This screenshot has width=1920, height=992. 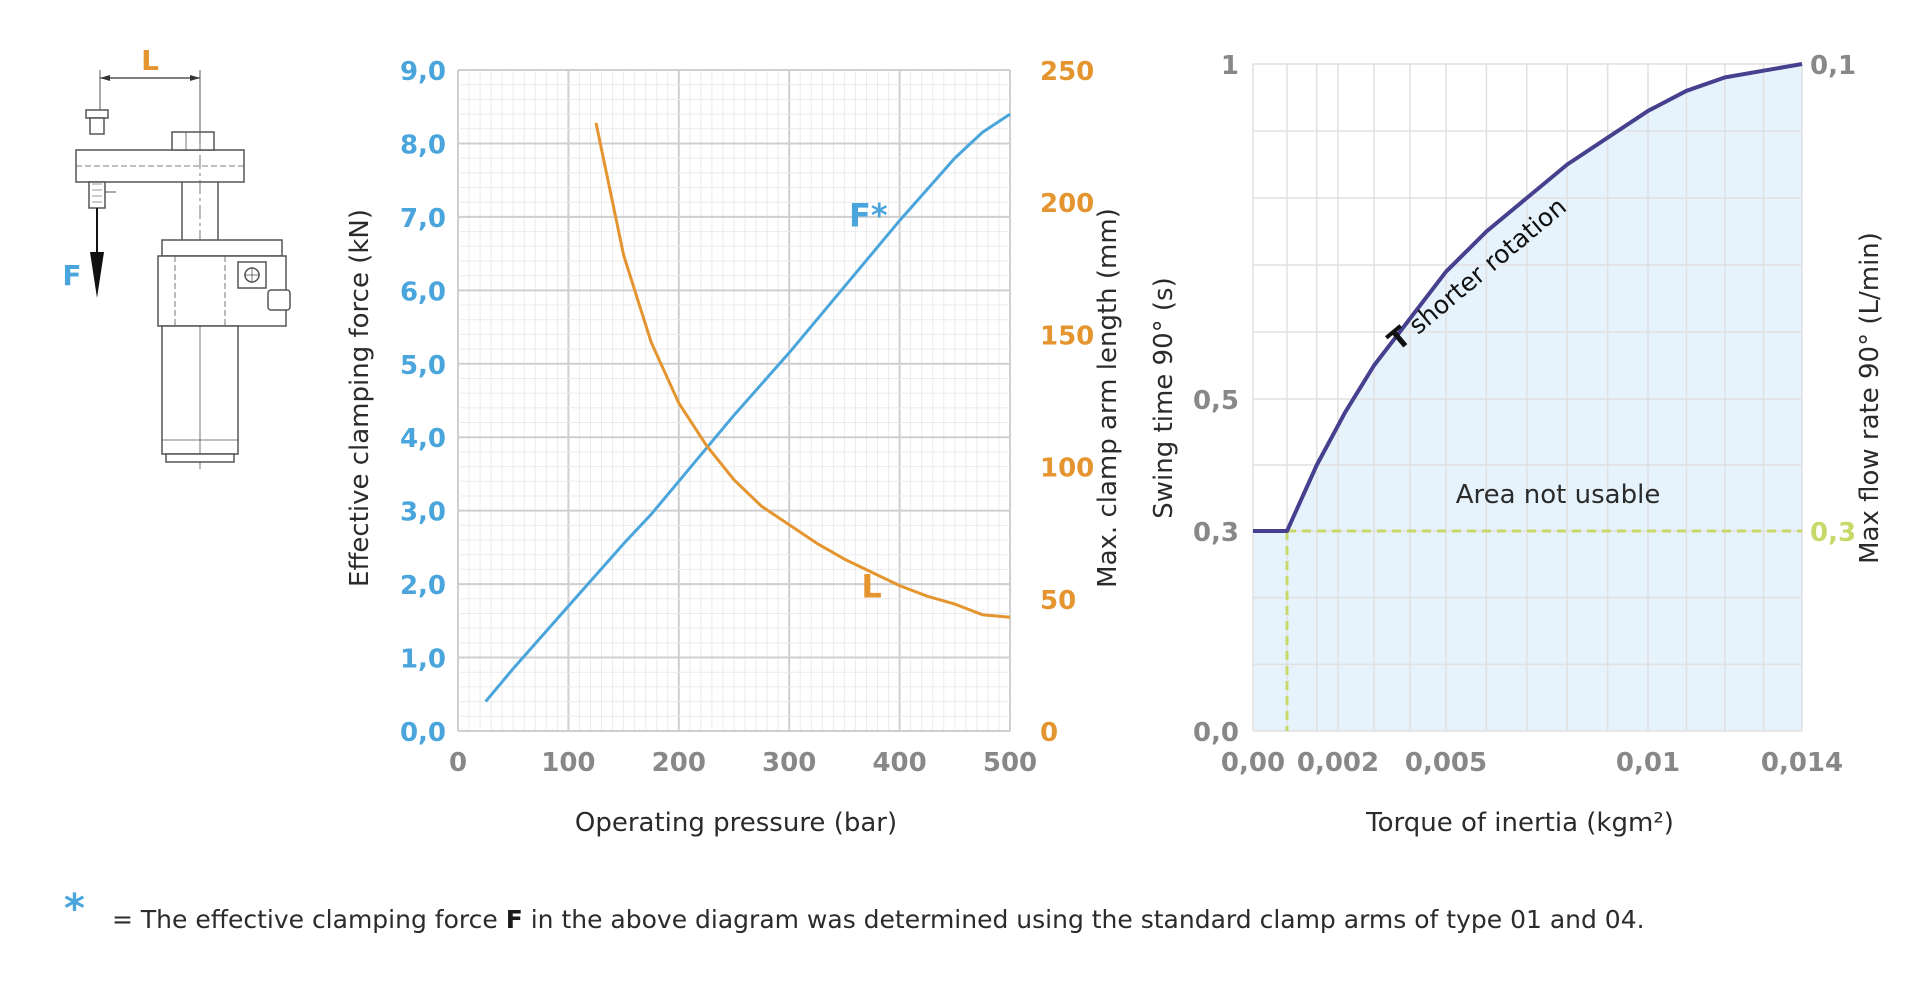 What do you see at coordinates (458, 763) in the screenshot?
I see `pressure-x-tick: 0` at bounding box center [458, 763].